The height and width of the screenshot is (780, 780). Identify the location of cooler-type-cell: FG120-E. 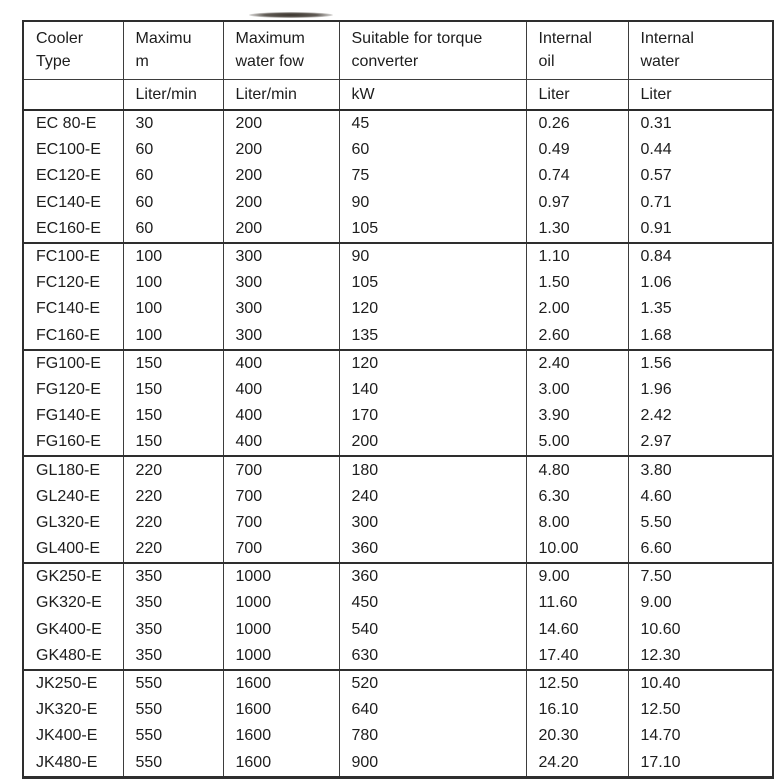
(73, 390).